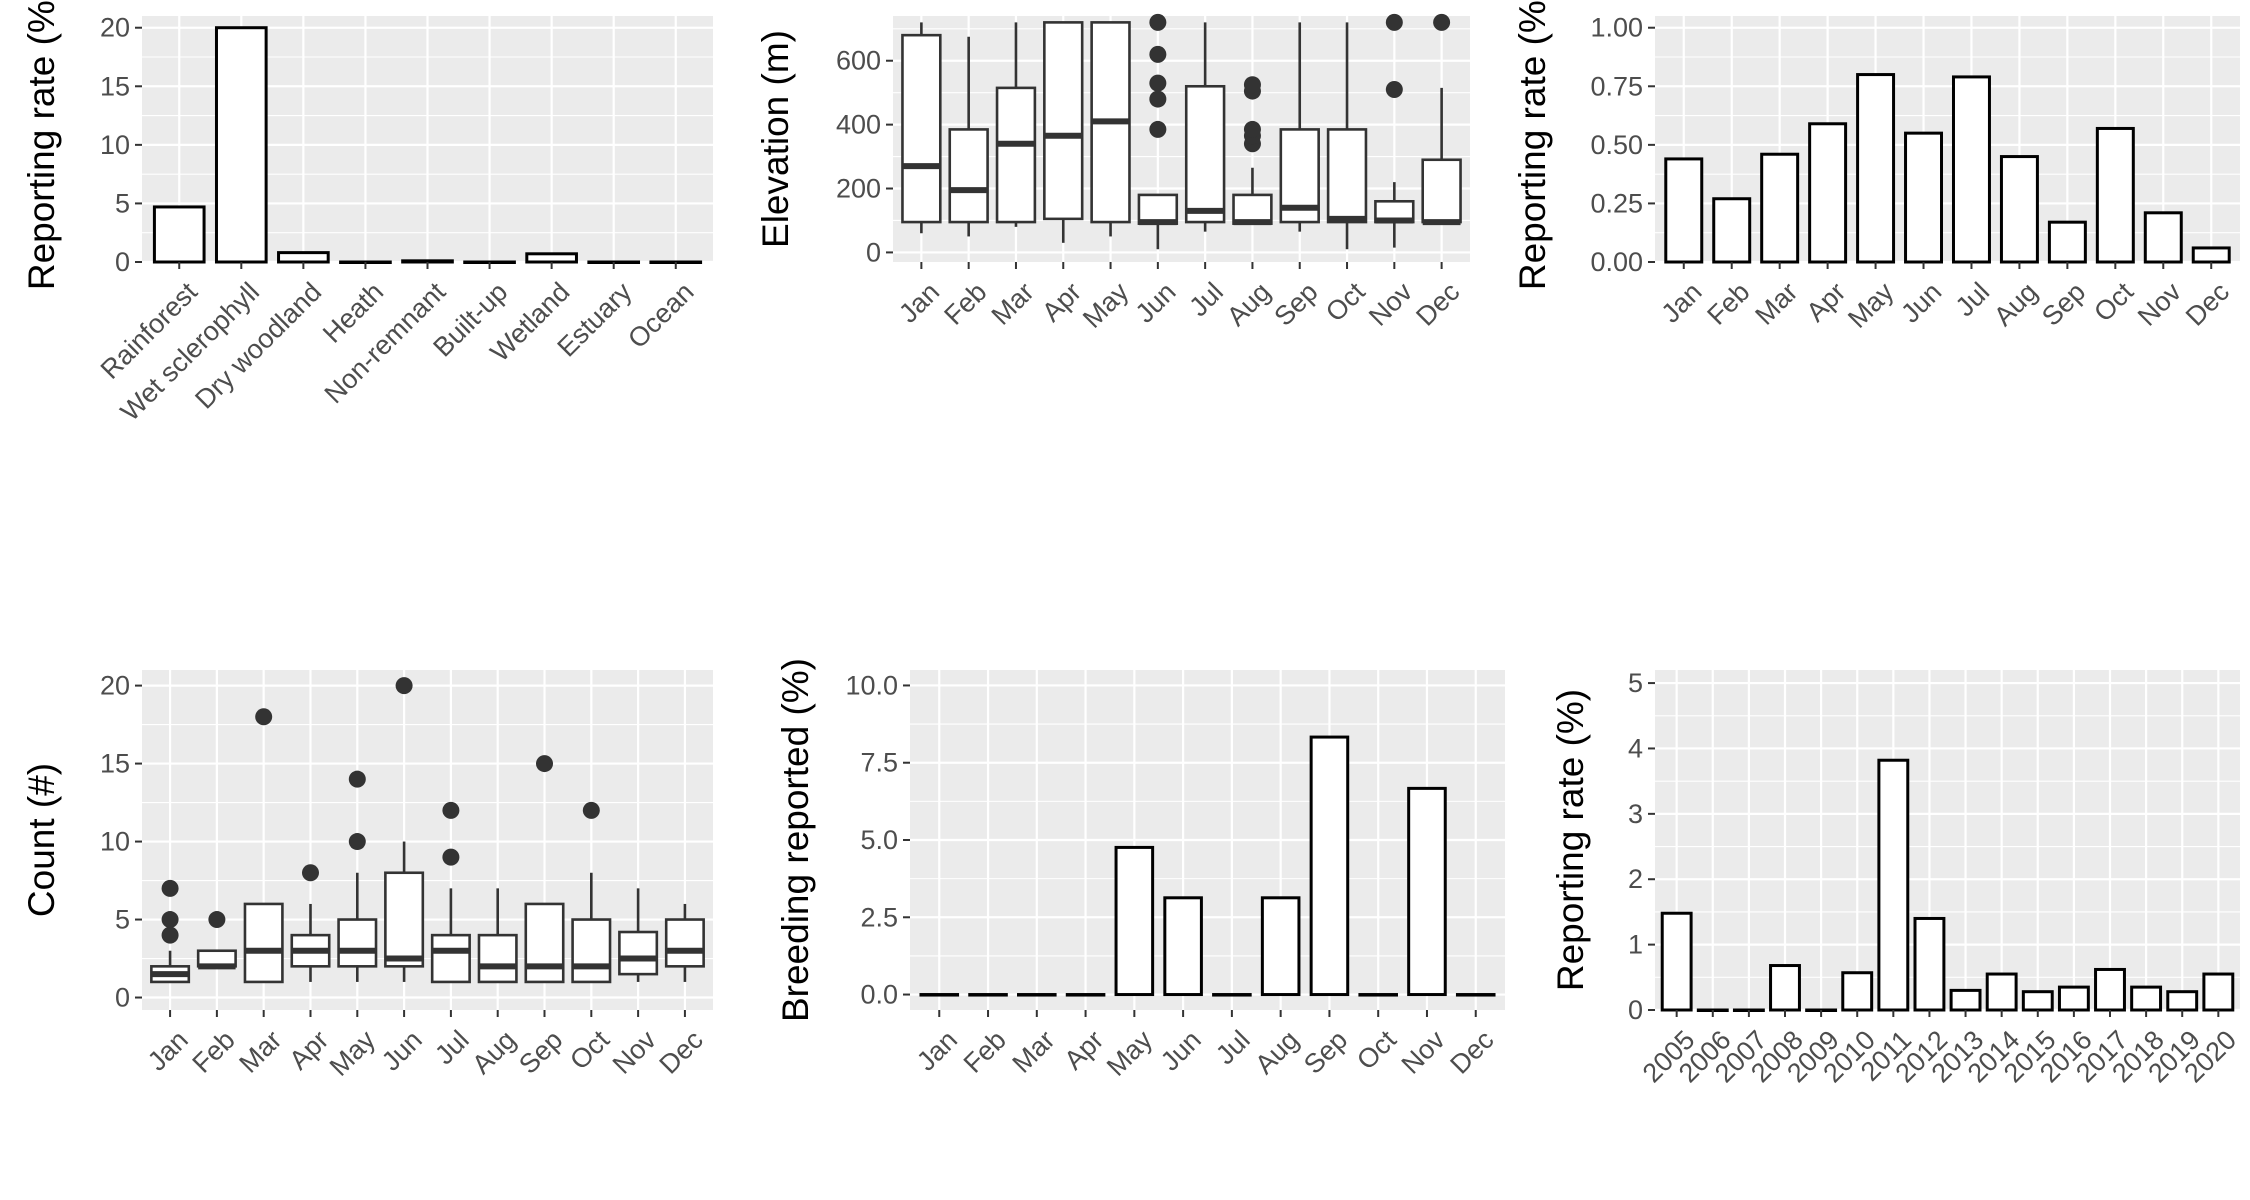 This screenshot has width=2250, height=1200. Describe the element at coordinates (1871, 305) in the screenshot. I see `x-tick-label: May` at that location.